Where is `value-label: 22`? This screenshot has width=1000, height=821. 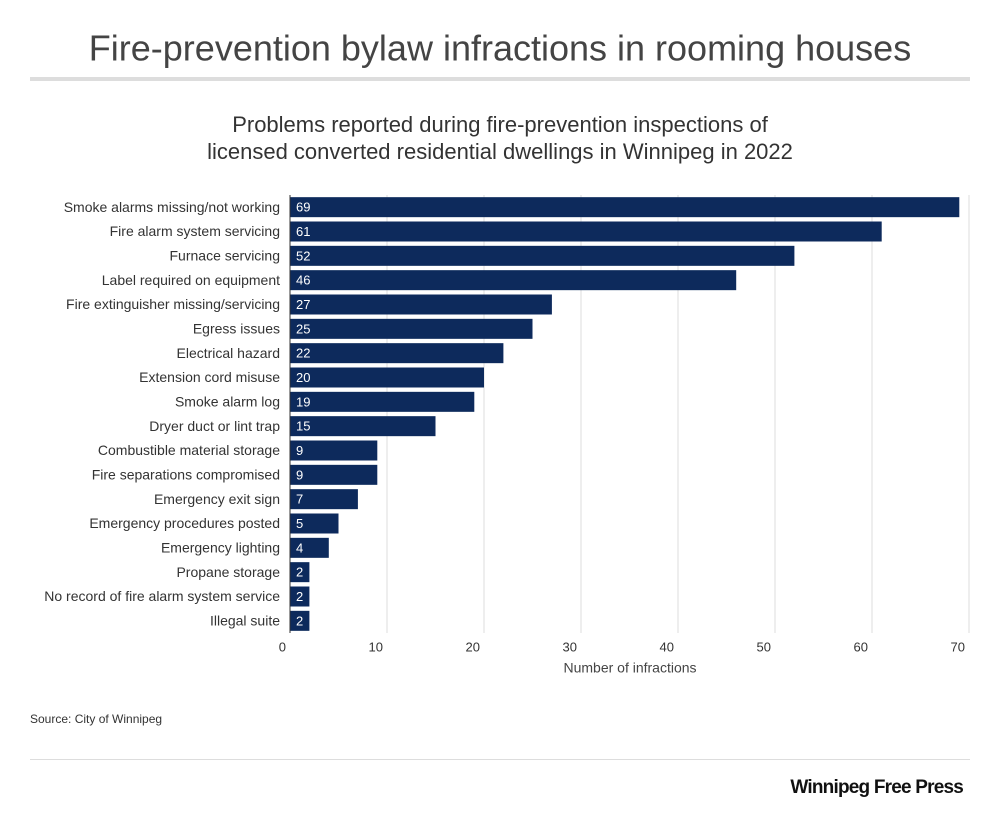
value-label: 22 is located at coordinates (303, 353).